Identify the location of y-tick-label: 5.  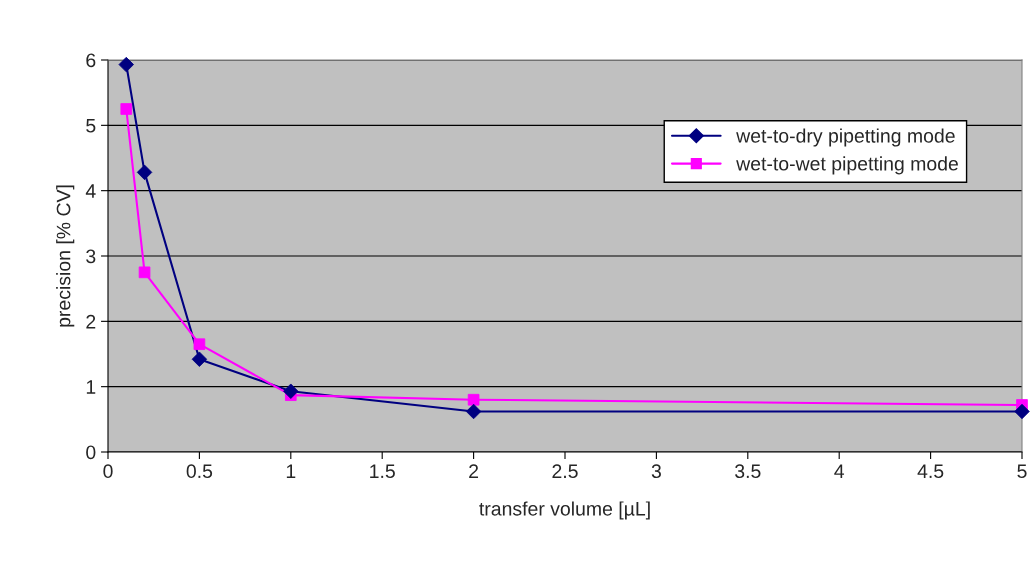
(91, 126).